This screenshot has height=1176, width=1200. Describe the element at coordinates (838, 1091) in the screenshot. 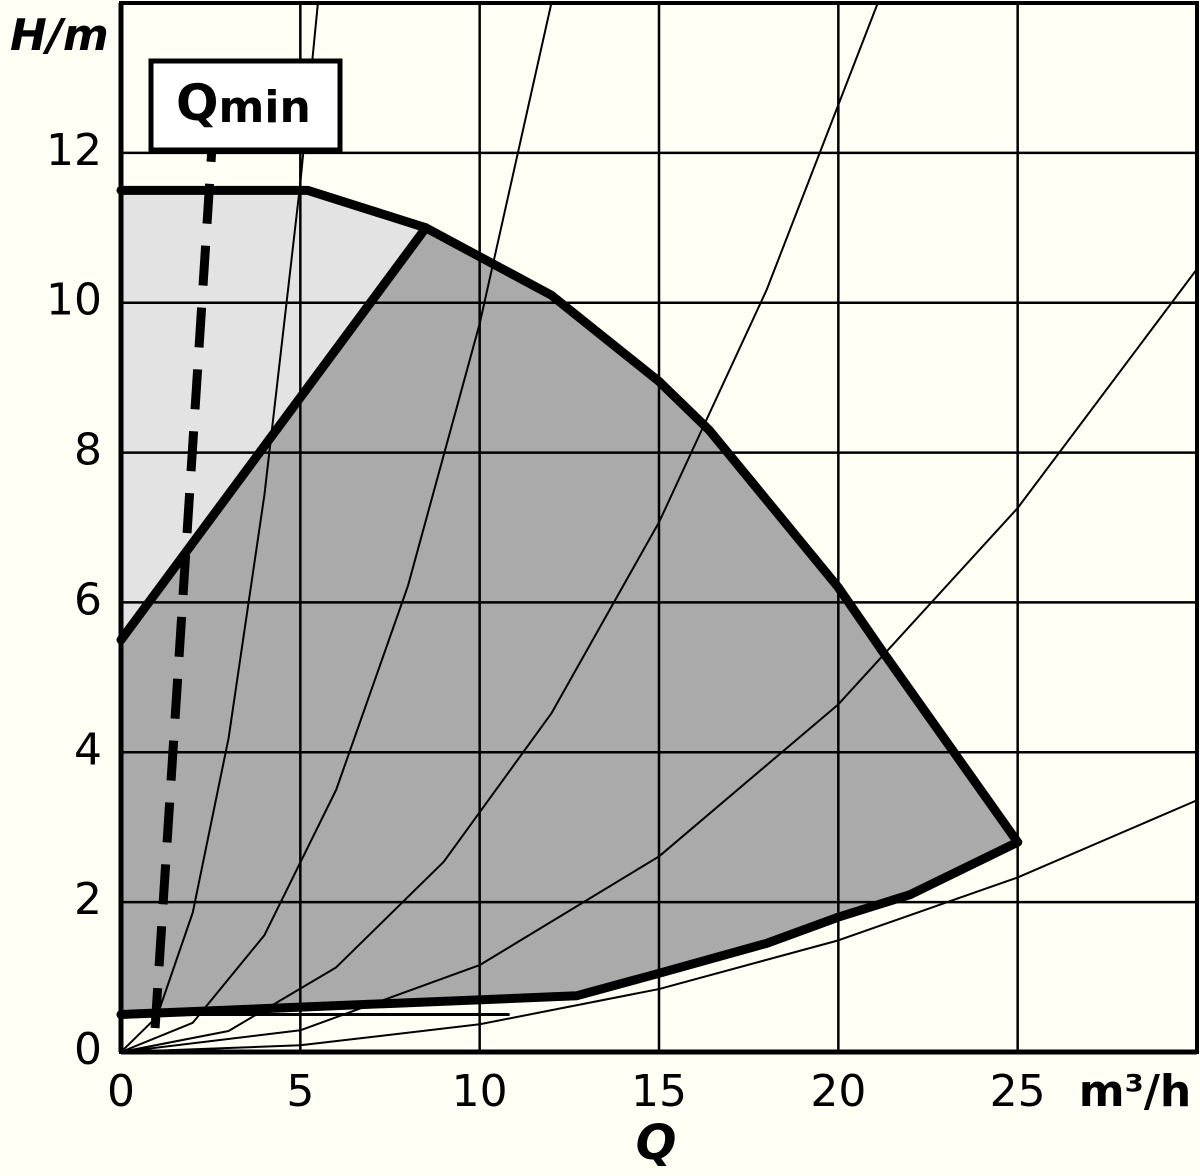

I see `x-tick-label: 20` at that location.